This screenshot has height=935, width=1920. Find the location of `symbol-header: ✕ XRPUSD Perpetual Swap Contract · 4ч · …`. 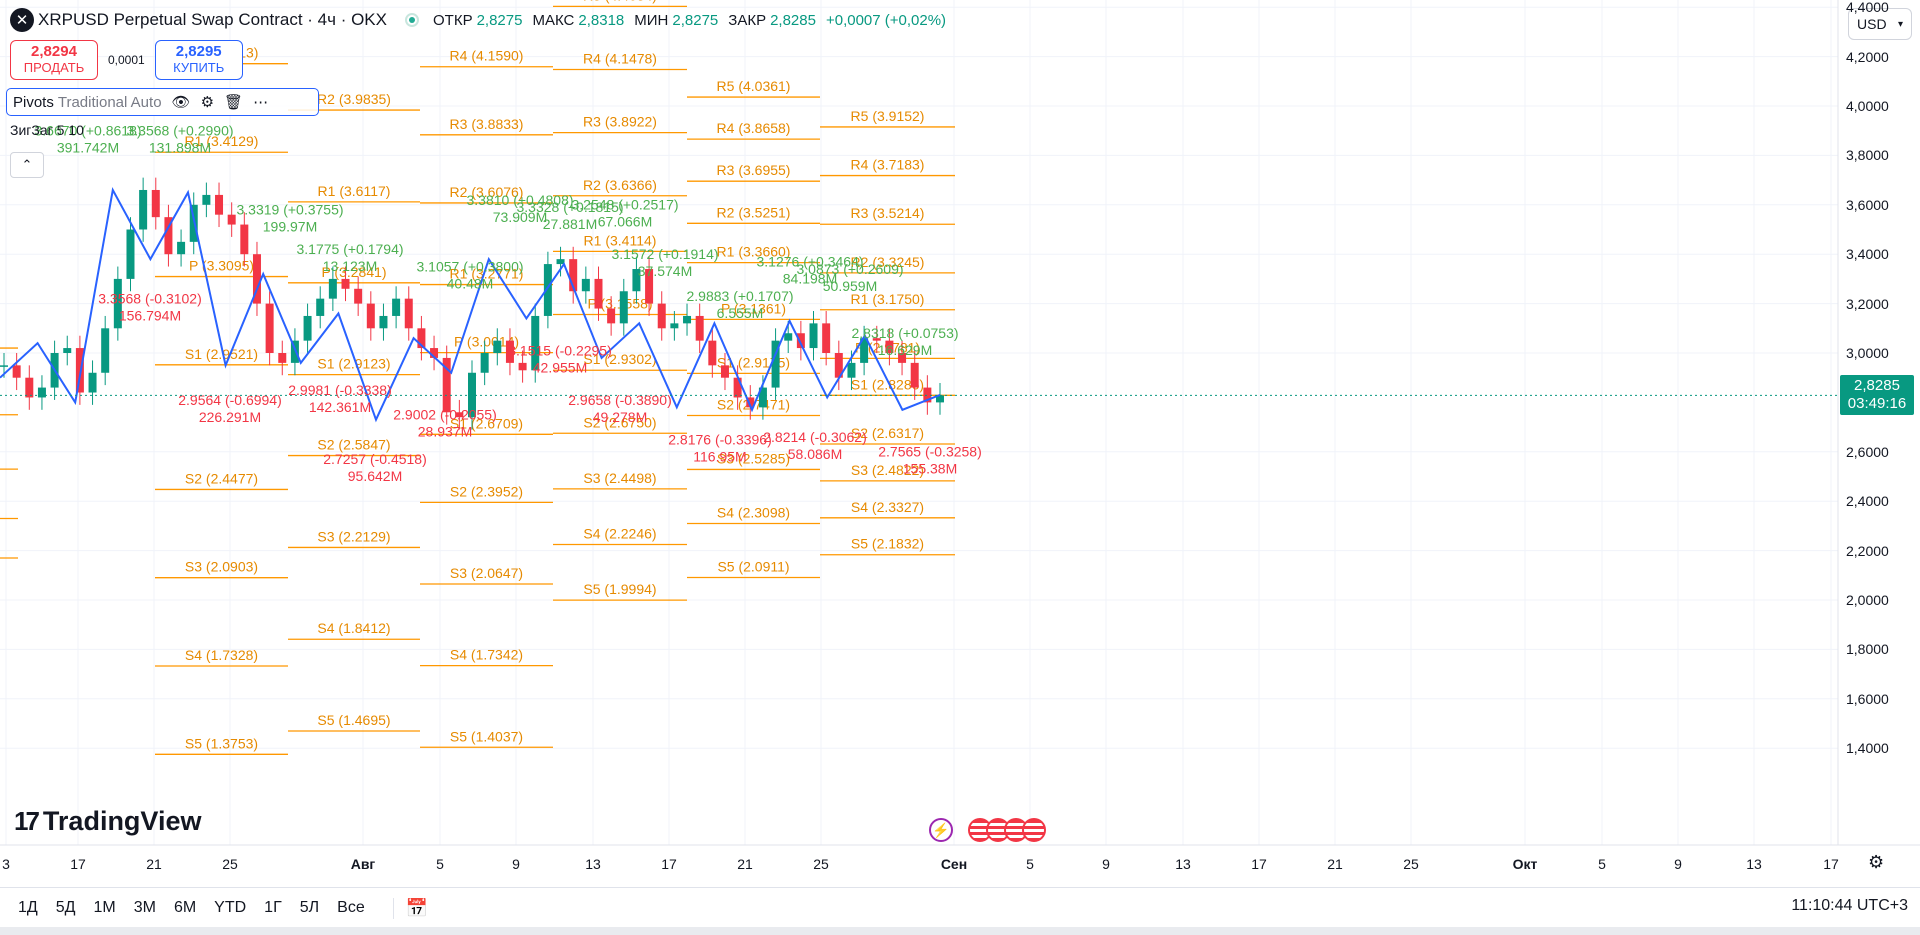

symbol-header: ✕ XRPUSD Perpetual Swap Contract · 4ч · … is located at coordinates (476, 20).